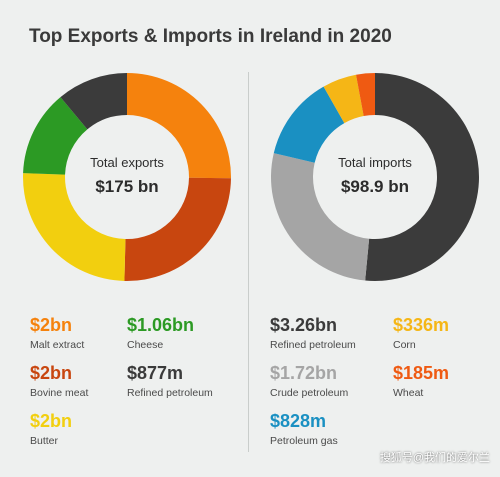  What do you see at coordinates (248, 262) in the screenshot?
I see `chart-divider` at bounding box center [248, 262].